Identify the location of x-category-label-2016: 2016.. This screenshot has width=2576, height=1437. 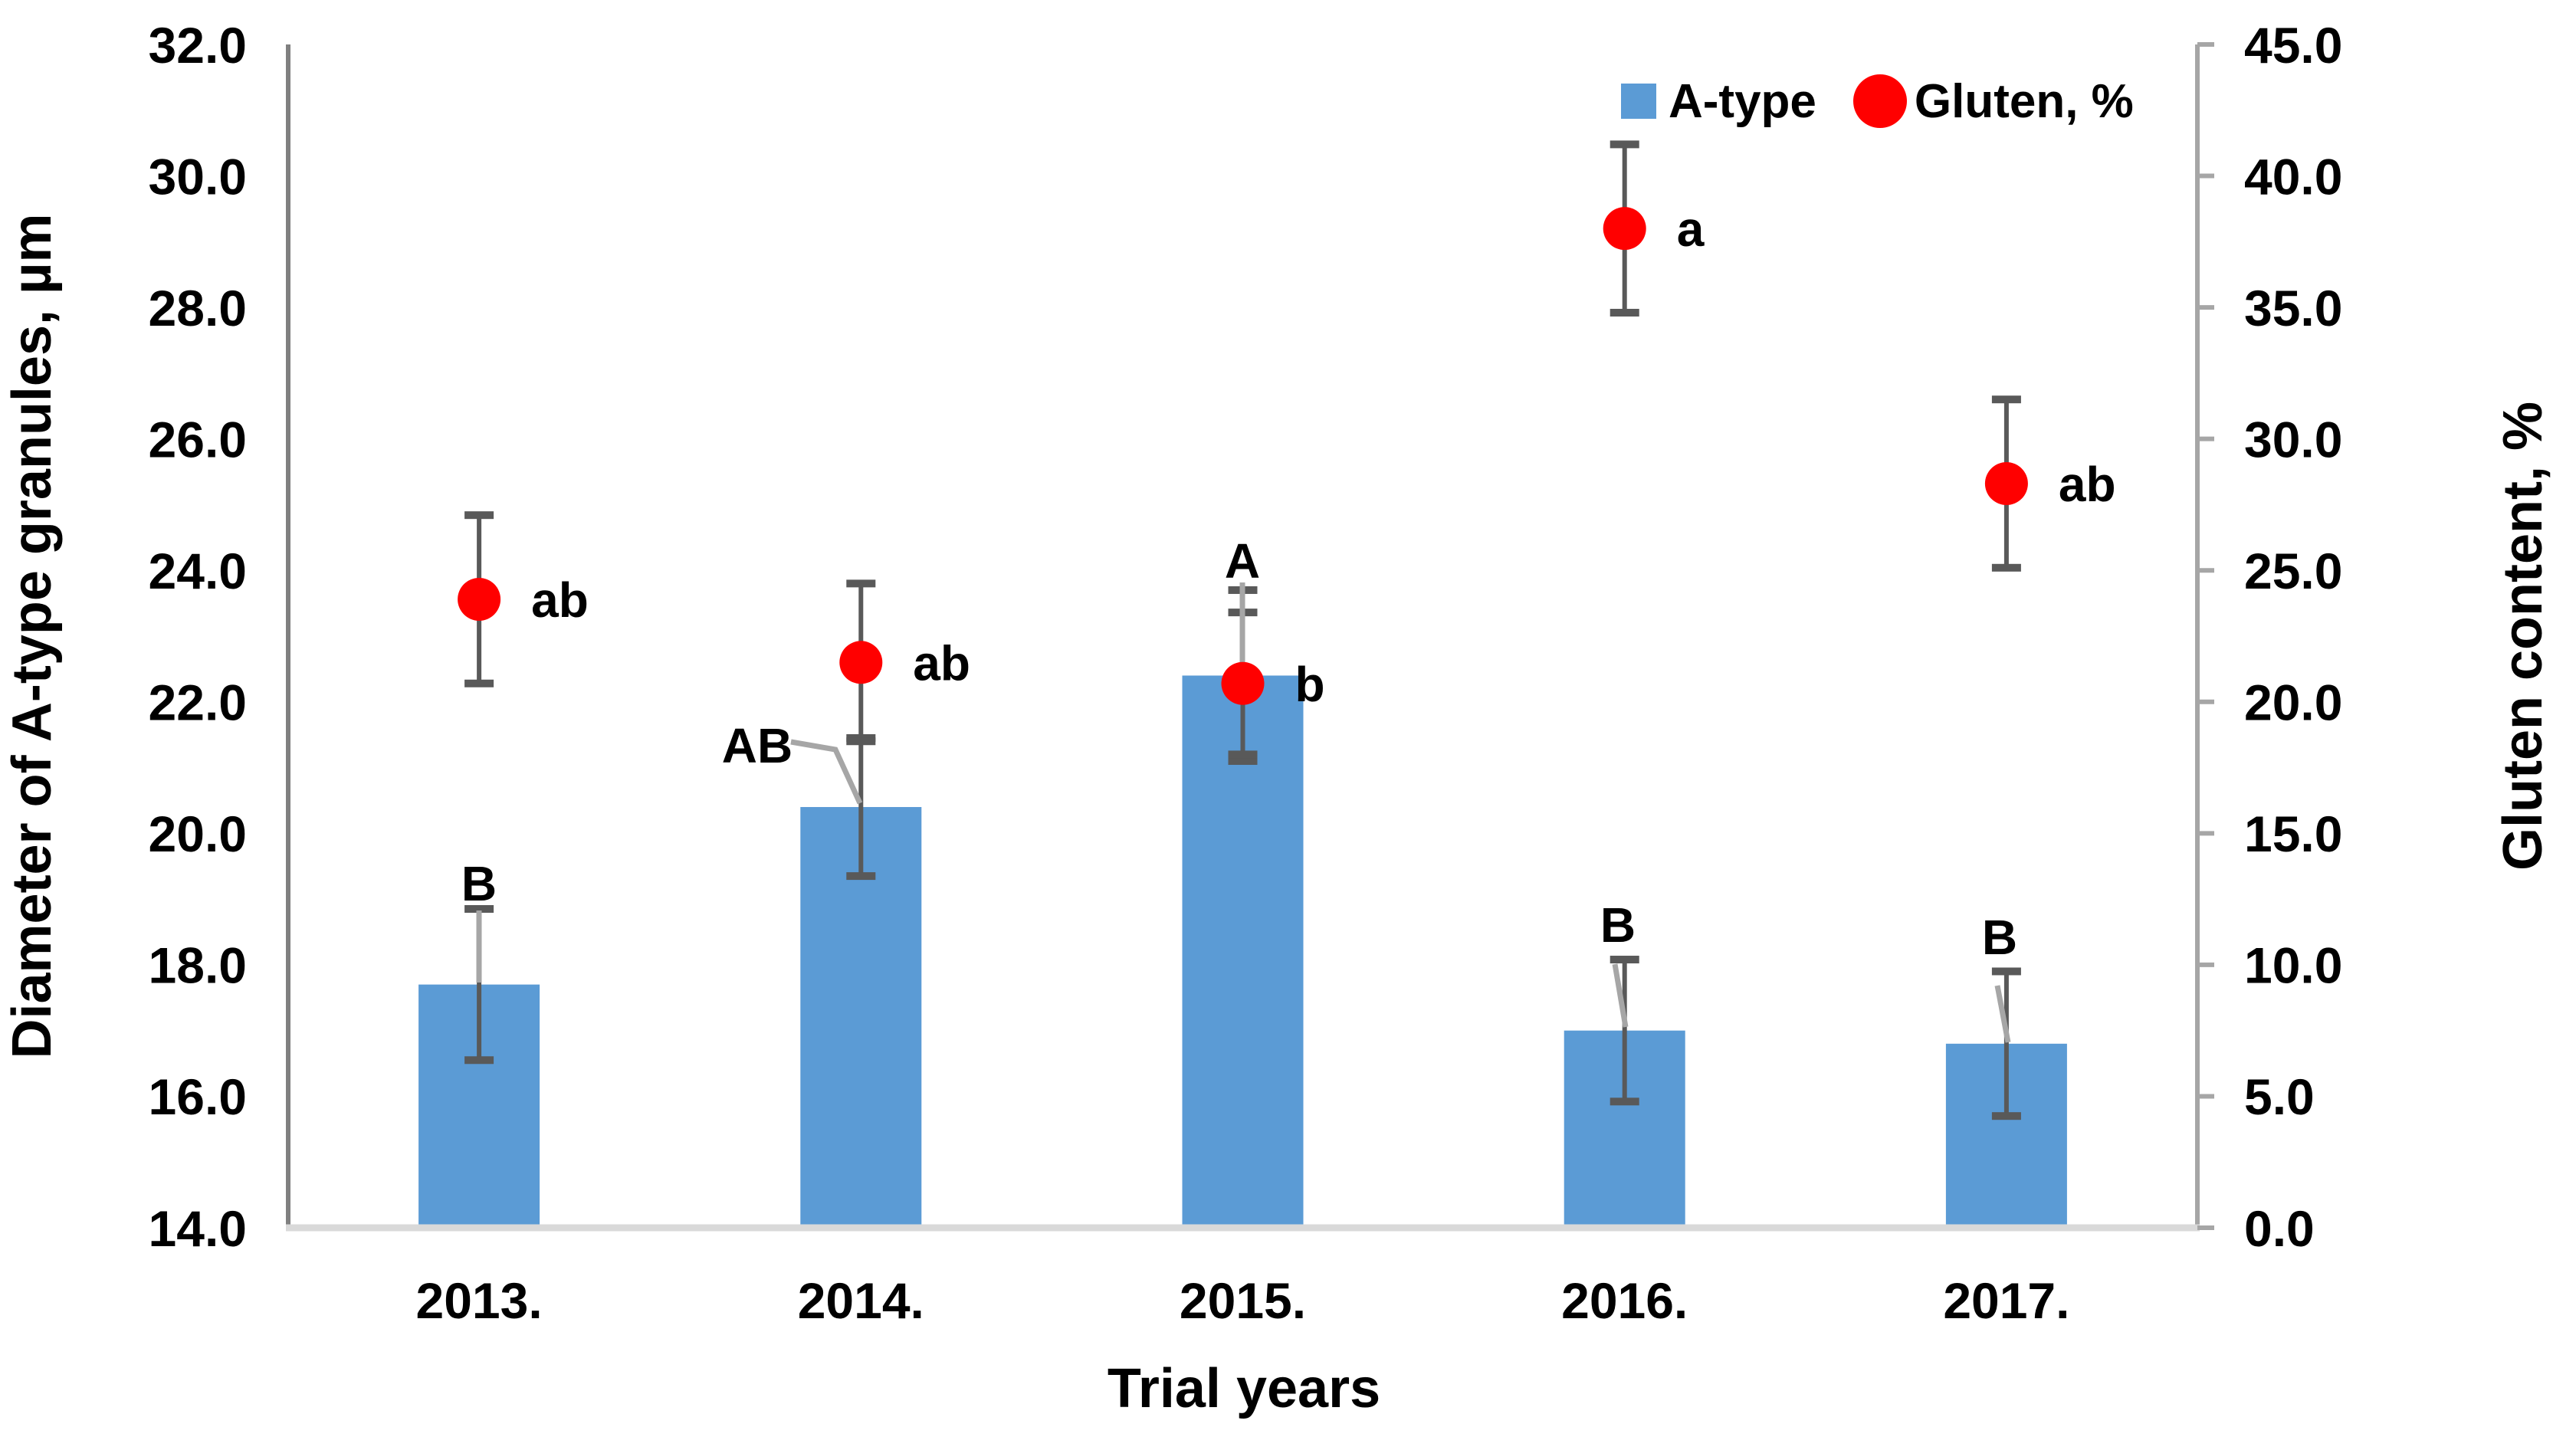
(1624, 1300).